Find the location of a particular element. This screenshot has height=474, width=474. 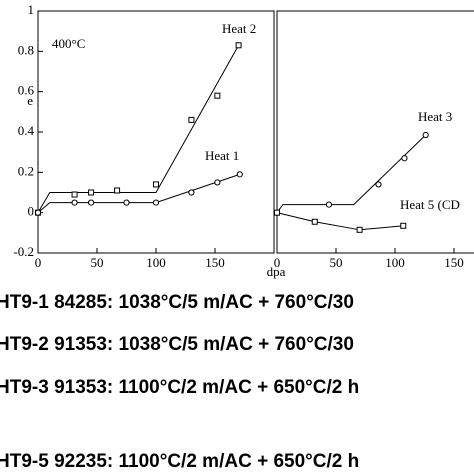

series-label: Heat 1 is located at coordinates (222, 155).